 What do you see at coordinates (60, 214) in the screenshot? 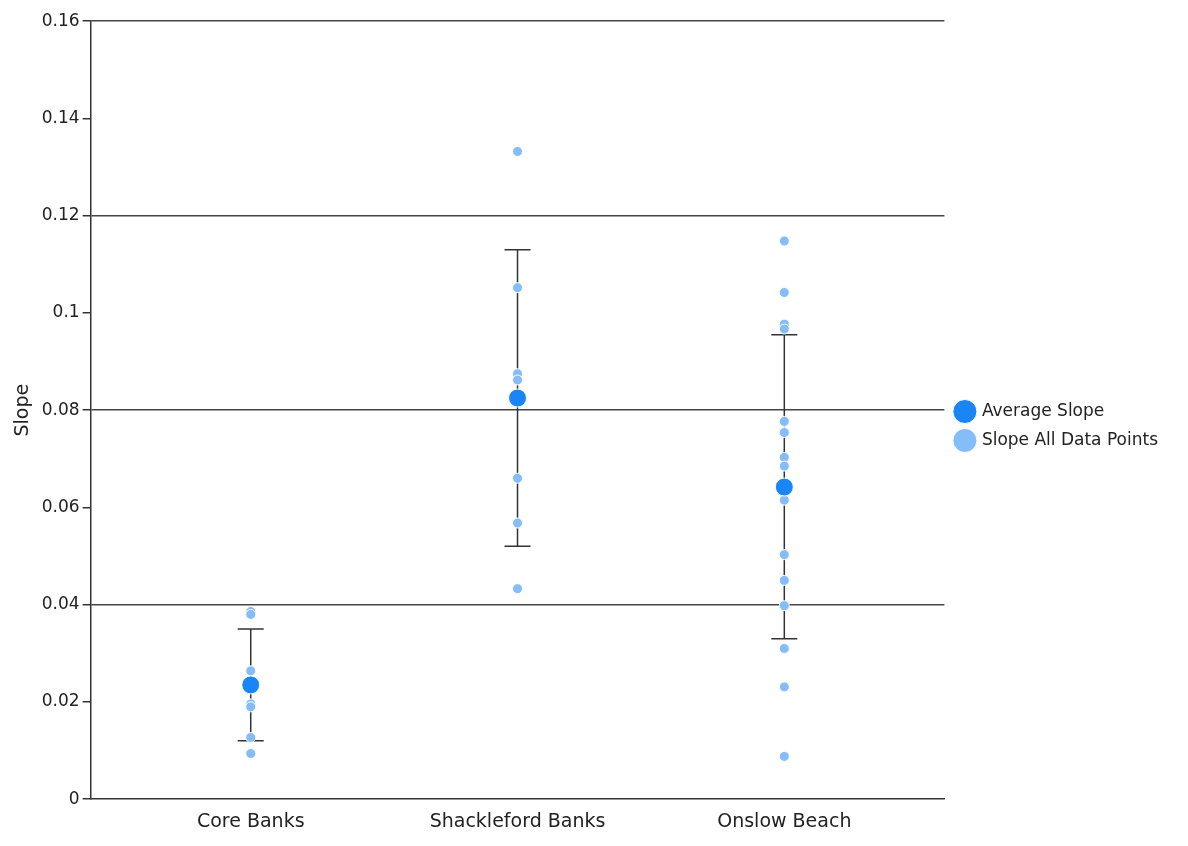
I see `y-tick-label: 0.12` at bounding box center [60, 214].